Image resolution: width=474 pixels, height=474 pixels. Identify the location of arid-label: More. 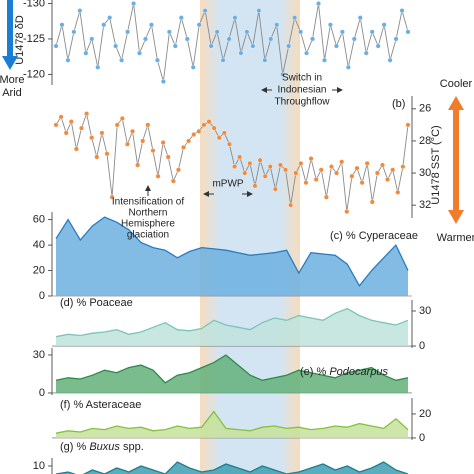
(12, 80).